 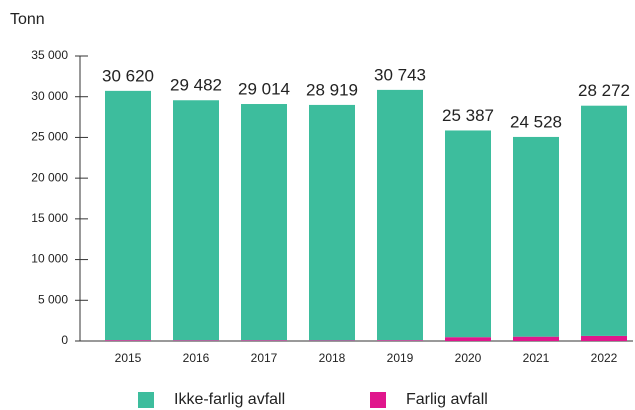 I want to click on legend-label: Farlig avfall, so click(x=447, y=399).